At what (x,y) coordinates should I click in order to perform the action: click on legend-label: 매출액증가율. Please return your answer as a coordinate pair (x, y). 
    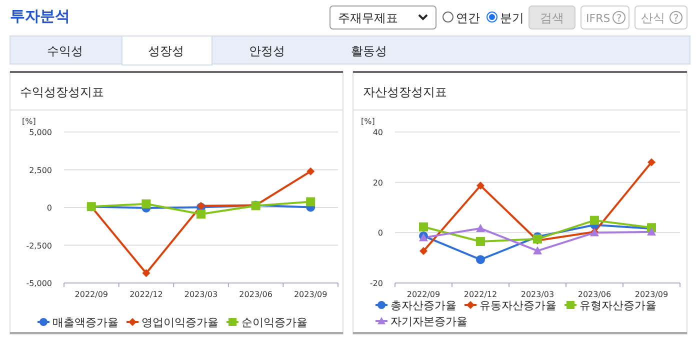
    Looking at the image, I should click on (85, 322).